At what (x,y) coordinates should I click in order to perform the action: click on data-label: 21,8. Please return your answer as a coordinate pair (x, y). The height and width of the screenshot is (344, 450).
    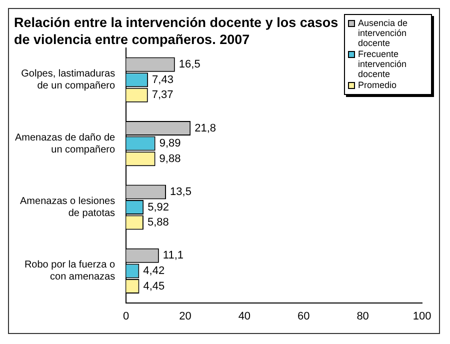
    Looking at the image, I should click on (205, 128).